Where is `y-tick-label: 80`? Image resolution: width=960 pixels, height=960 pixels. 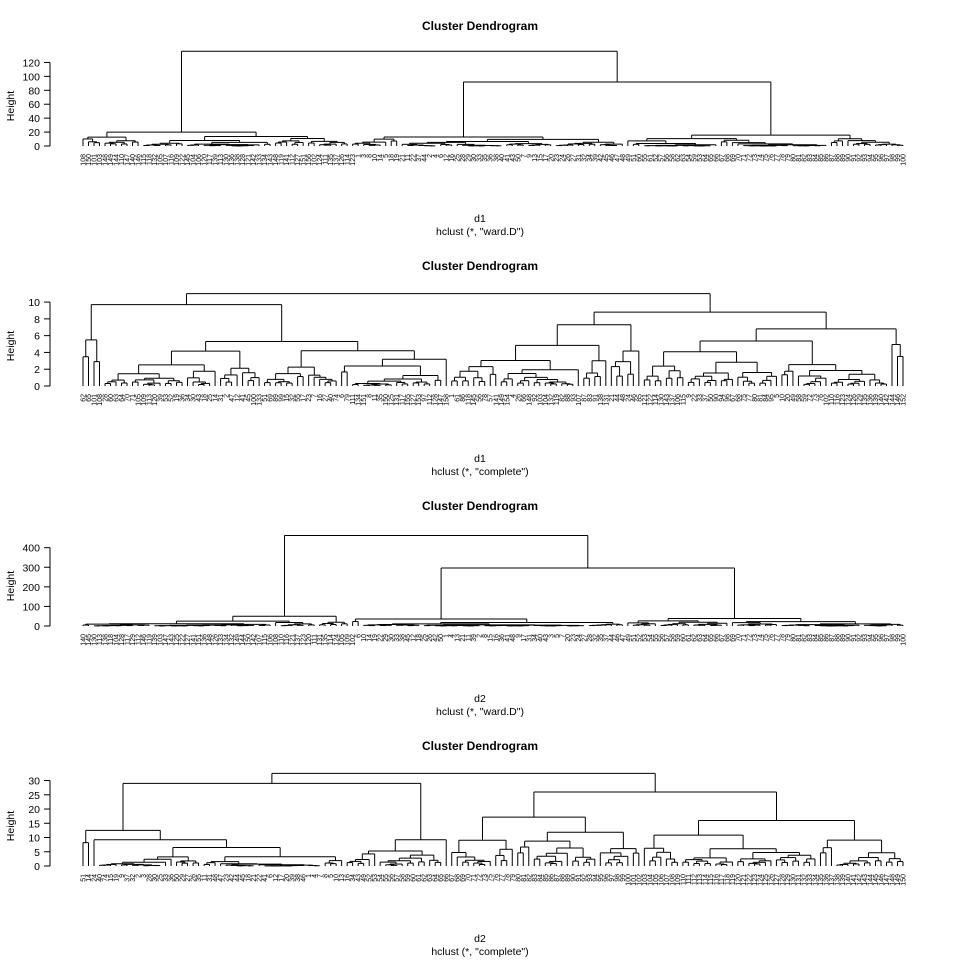 y-tick-label: 80 is located at coordinates (34, 91).